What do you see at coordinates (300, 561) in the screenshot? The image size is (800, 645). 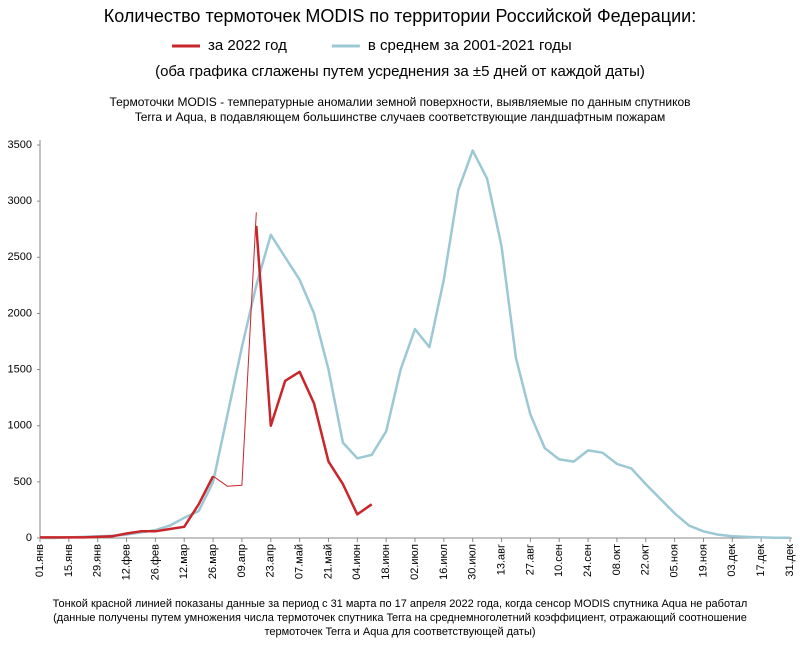 I see `x-tick-label: 07.май` at bounding box center [300, 561].